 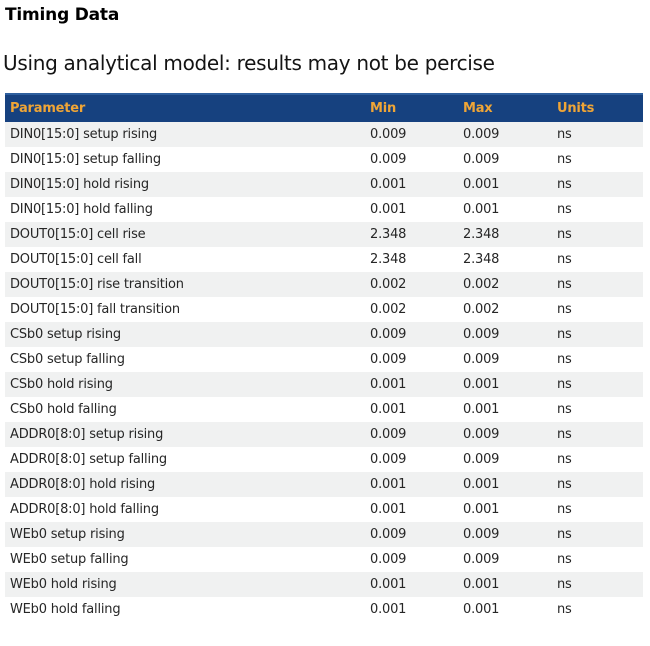 What do you see at coordinates (63, 584) in the screenshot?
I see `cell-parameter: WEb0 hold rising` at bounding box center [63, 584].